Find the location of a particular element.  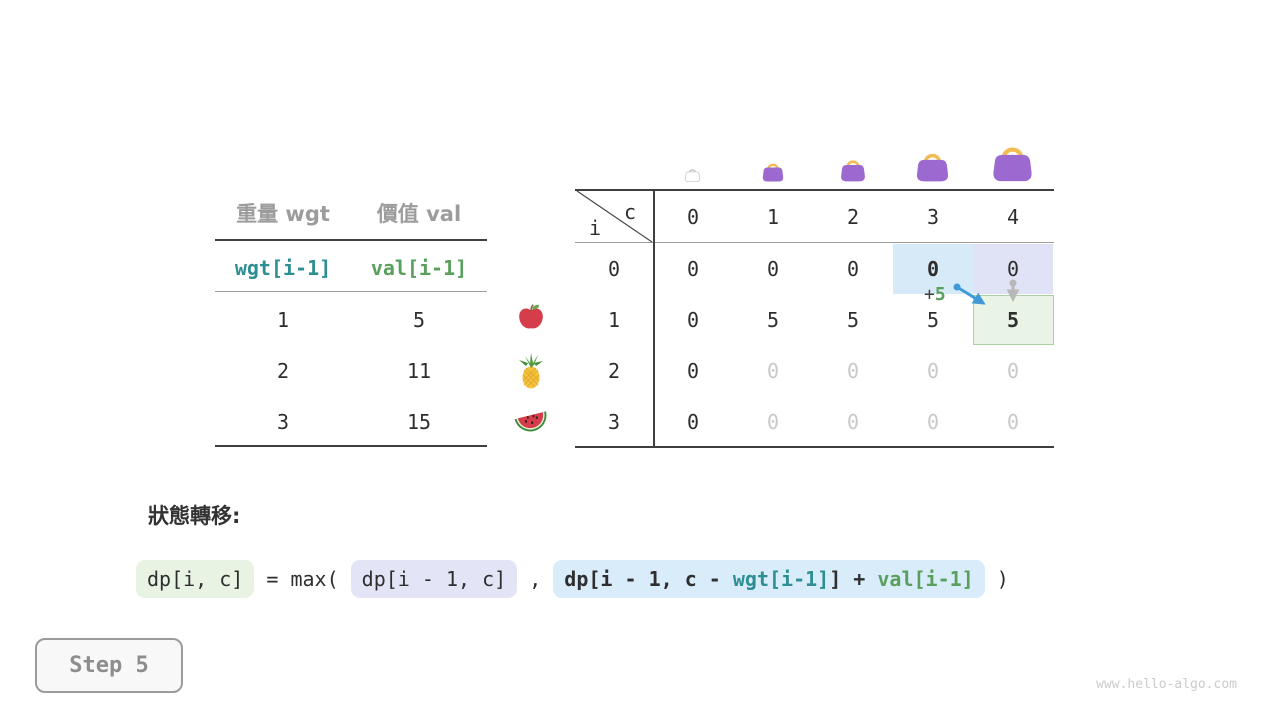

dp-row-header-1: 1 is located at coordinates (614, 320).